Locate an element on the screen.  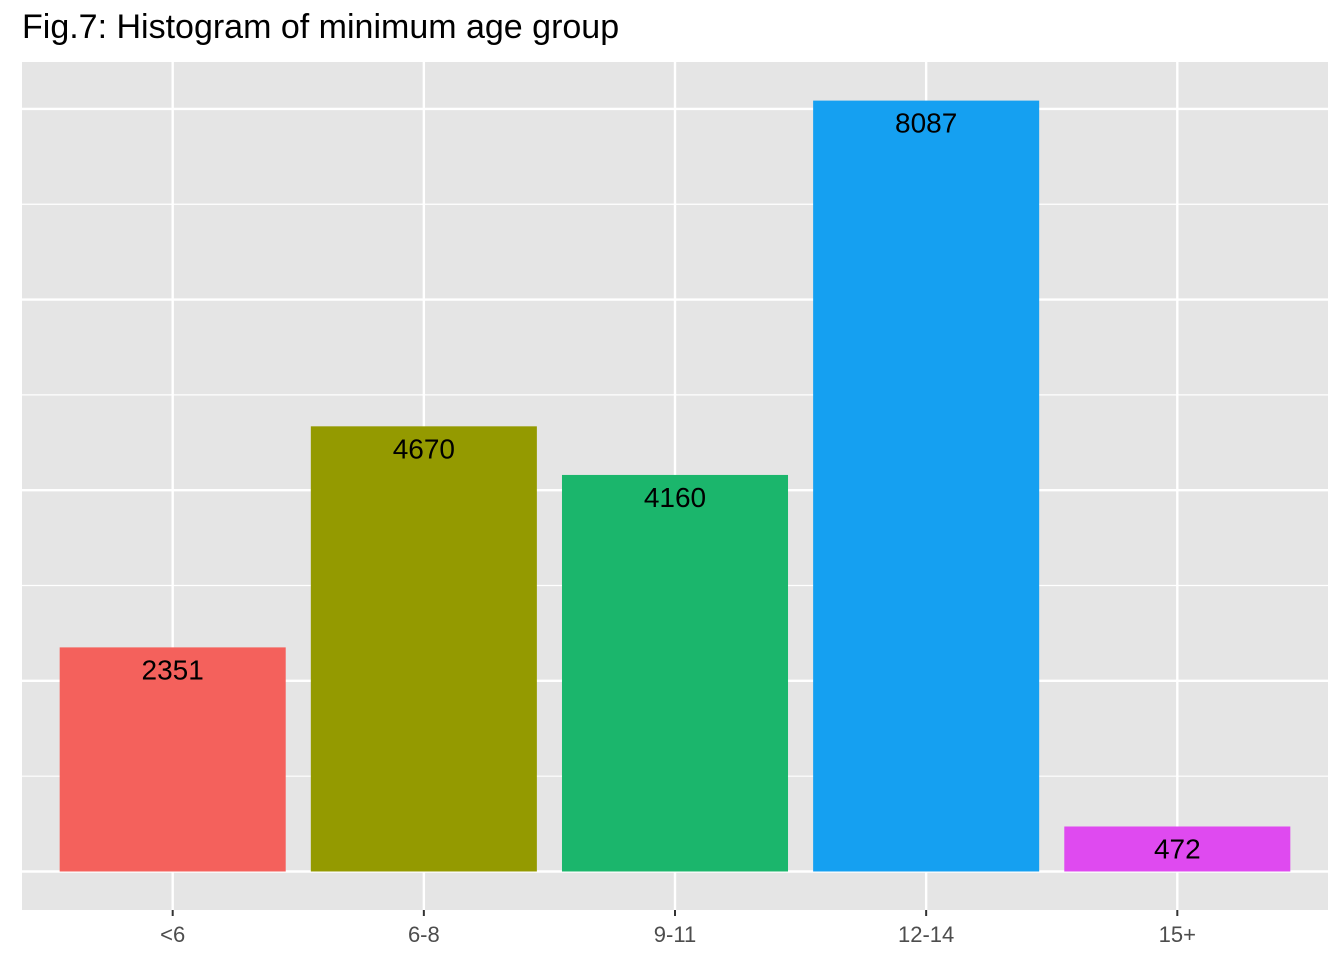
data-label-4: 472 is located at coordinates (1177, 848).